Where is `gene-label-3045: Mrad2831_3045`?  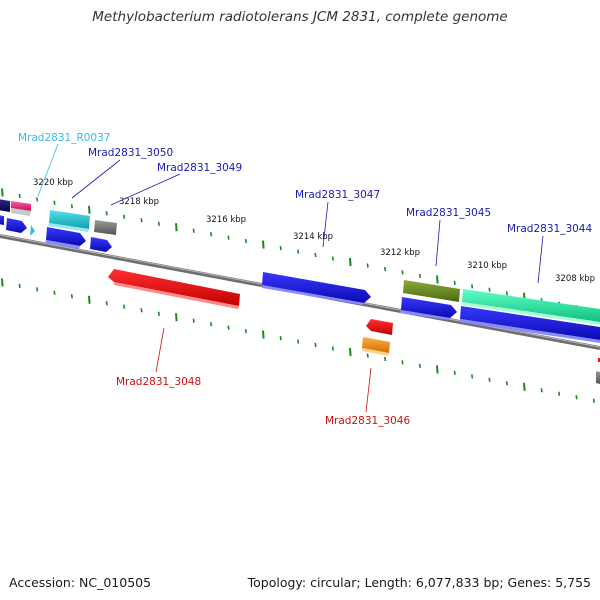 gene-label-3045: Mrad2831_3045 is located at coordinates (448, 213).